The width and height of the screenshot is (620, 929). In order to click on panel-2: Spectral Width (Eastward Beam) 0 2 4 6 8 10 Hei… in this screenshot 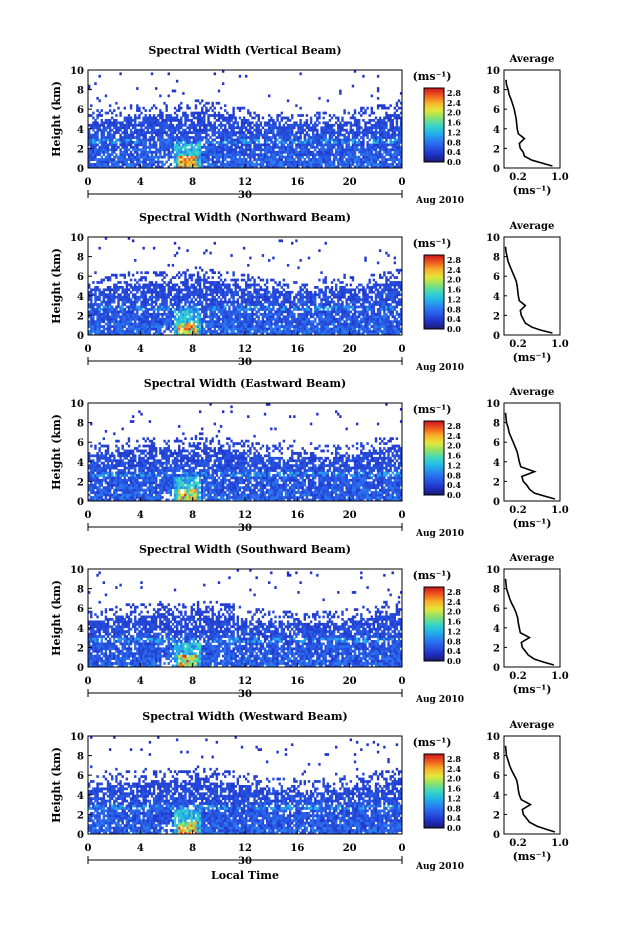, I will do `click(309, 458)`.